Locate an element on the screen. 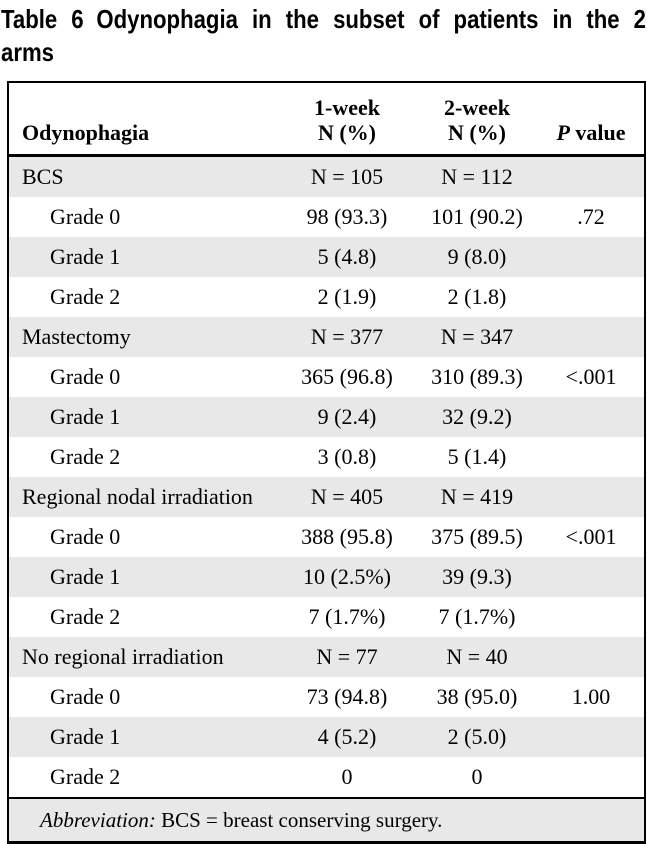 The image size is (647, 844). section-row: No regional irradiation N = 77 N = 40 is located at coordinates (326, 657).